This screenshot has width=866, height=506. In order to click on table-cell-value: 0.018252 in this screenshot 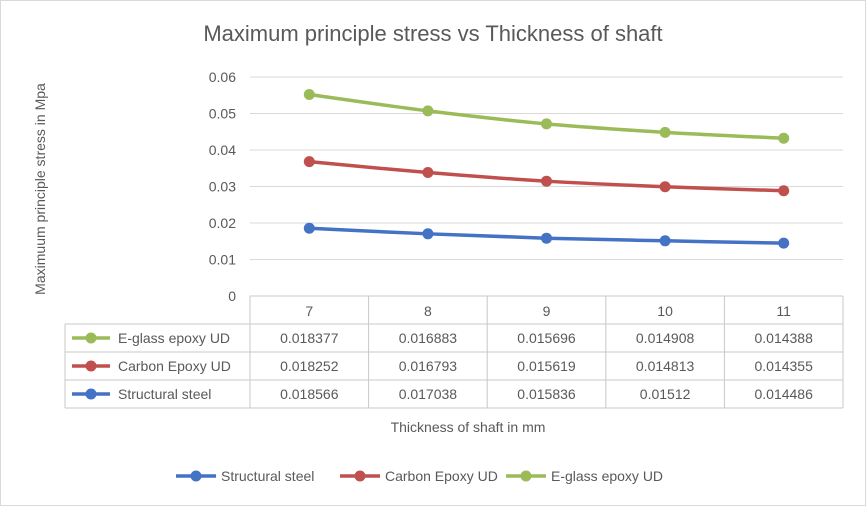, I will do `click(309, 366)`.